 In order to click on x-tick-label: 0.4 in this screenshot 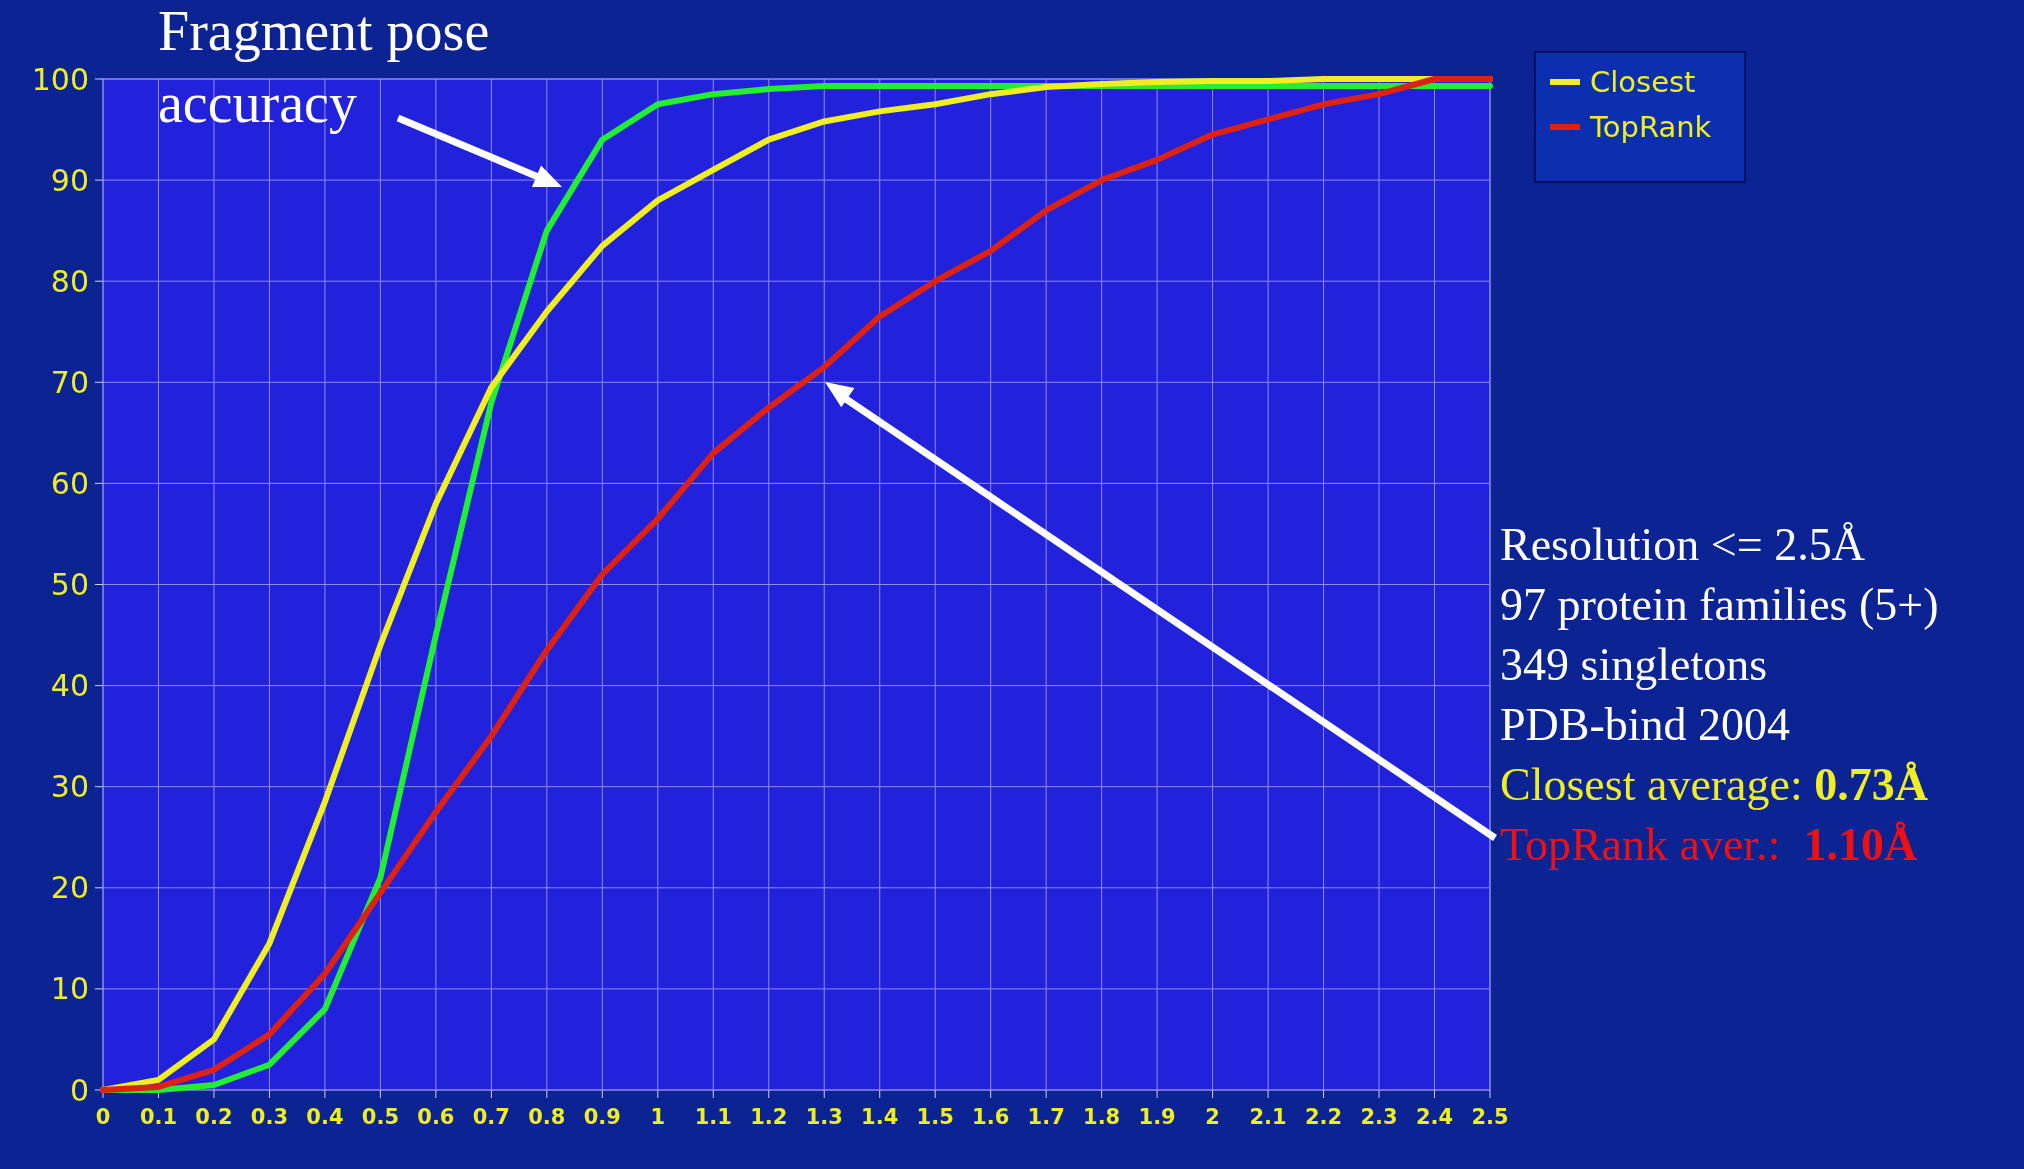, I will do `click(325, 1117)`.